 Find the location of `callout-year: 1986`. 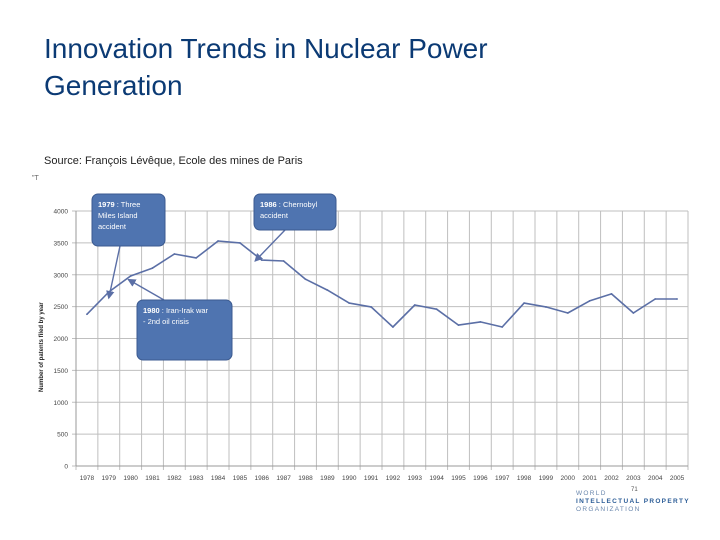

callout-year: 1986 is located at coordinates (268, 204).